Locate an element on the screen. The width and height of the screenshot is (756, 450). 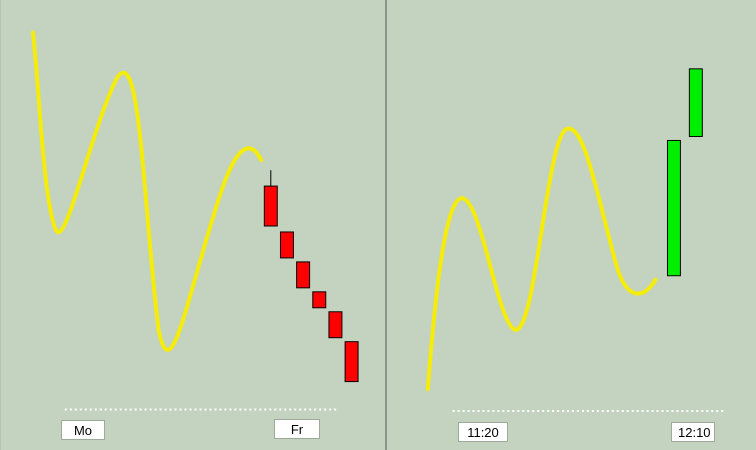
x-label-1120: 11:20 is located at coordinates (483, 432).